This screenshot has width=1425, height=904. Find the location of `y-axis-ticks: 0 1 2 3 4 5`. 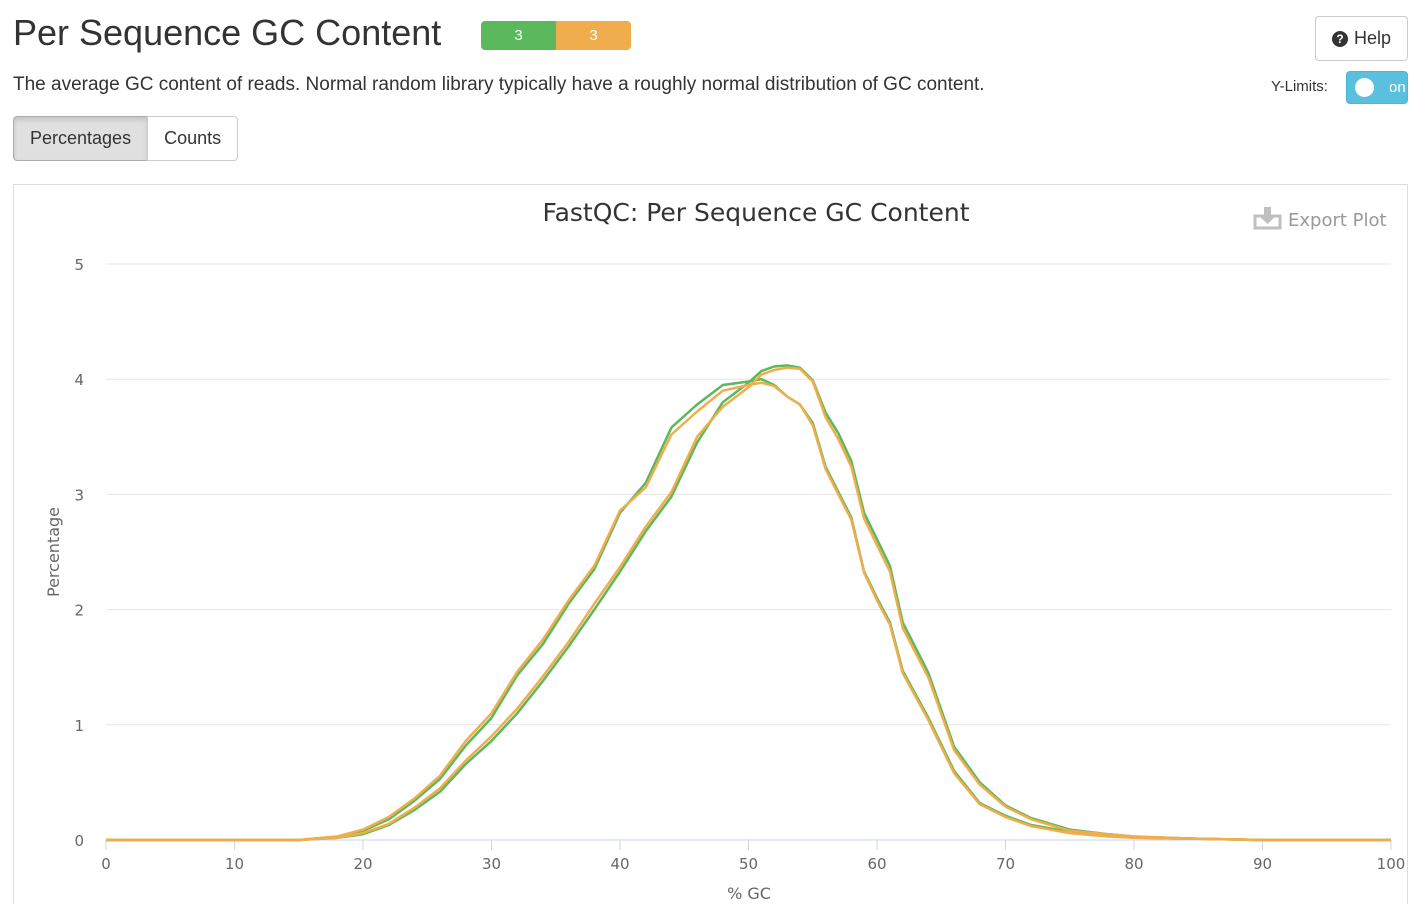

y-axis-ticks: 0 1 2 3 4 5 is located at coordinates (79, 553).